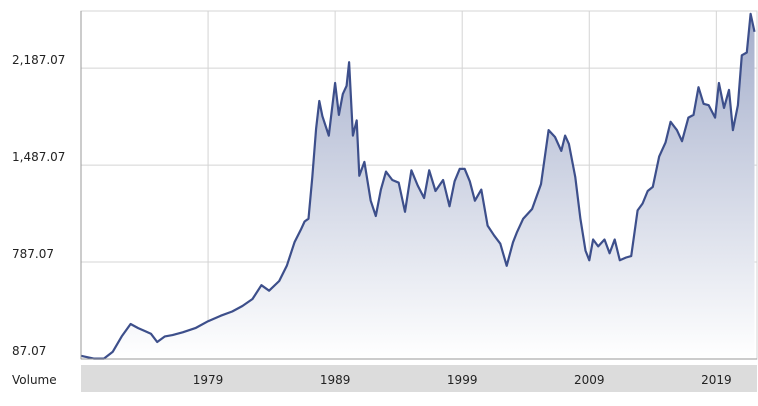 This screenshot has height=406, width=758. I want to click on x-tick-label: 1999, so click(462, 380).